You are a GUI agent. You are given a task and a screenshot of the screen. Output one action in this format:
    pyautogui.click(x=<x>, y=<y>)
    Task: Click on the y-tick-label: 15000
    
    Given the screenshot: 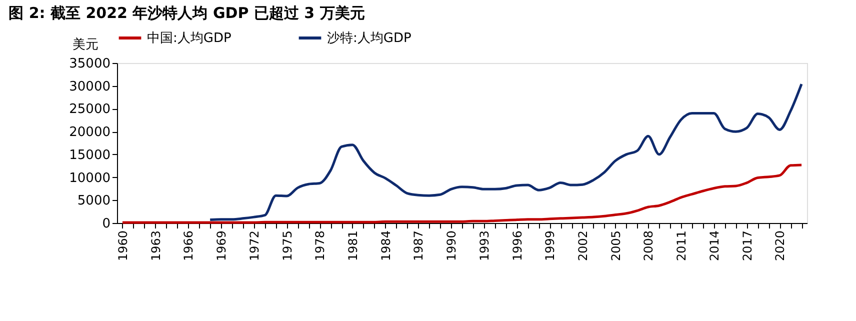 What is the action you would take?
    pyautogui.click(x=89, y=155)
    